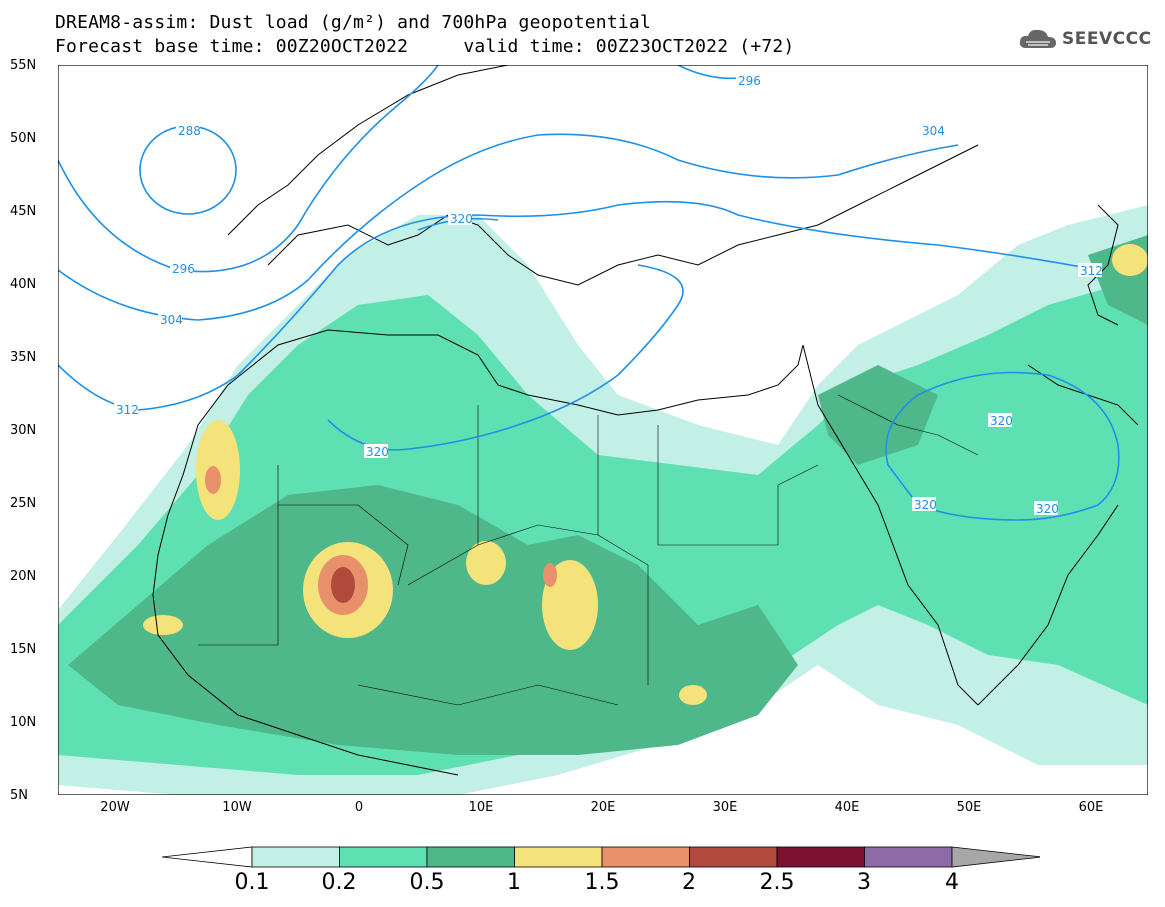  I want to click on dust-core-red, so click(343, 585).